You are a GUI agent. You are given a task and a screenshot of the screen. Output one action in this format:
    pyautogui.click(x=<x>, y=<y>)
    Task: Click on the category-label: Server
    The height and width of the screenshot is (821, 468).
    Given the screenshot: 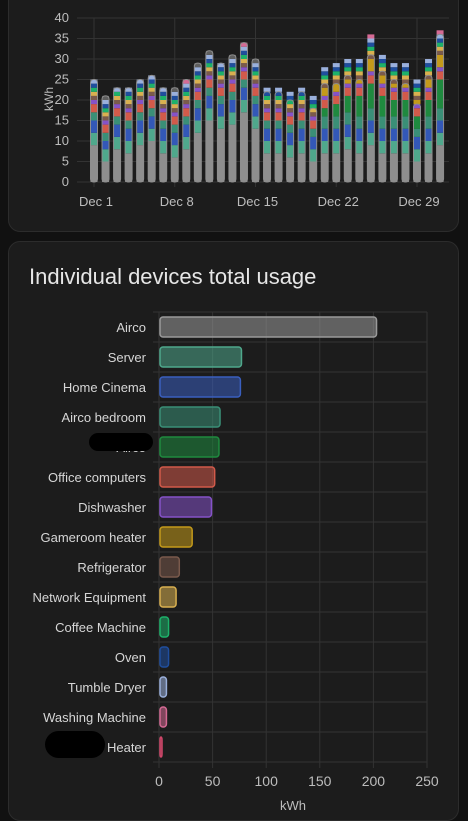 What is the action you would take?
    pyautogui.click(x=127, y=357)
    